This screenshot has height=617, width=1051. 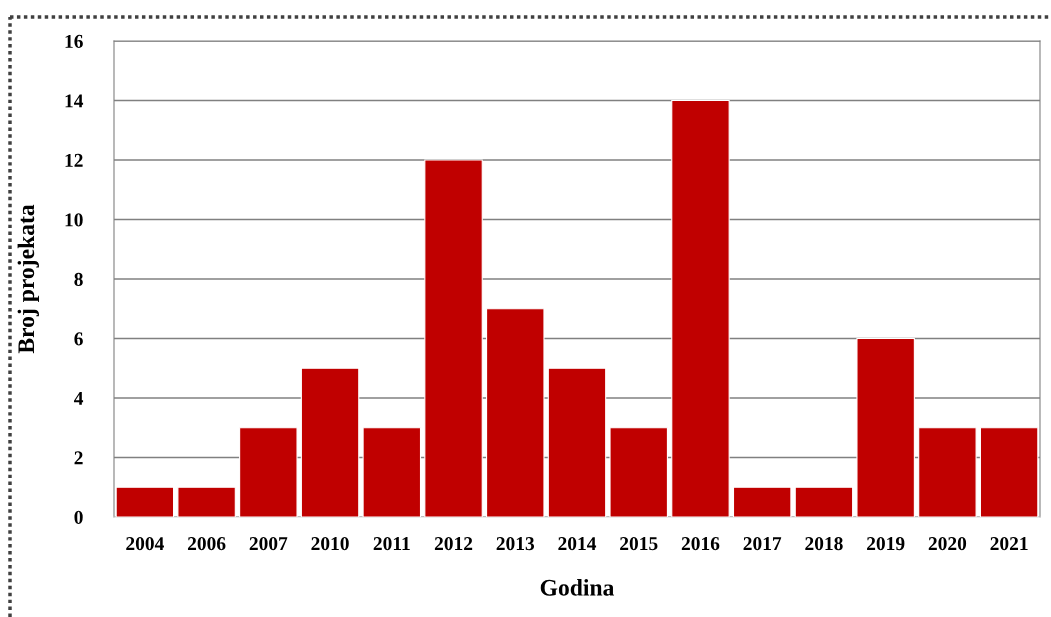 I want to click on x-axis-title: Godina, so click(x=577, y=587).